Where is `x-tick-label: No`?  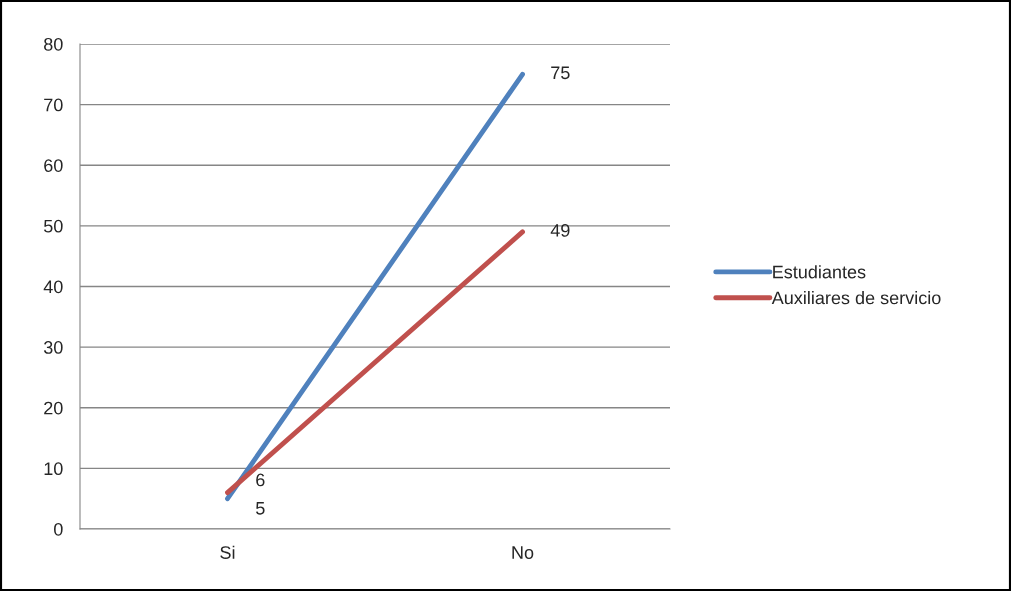
x-tick-label: No is located at coordinates (523, 552).